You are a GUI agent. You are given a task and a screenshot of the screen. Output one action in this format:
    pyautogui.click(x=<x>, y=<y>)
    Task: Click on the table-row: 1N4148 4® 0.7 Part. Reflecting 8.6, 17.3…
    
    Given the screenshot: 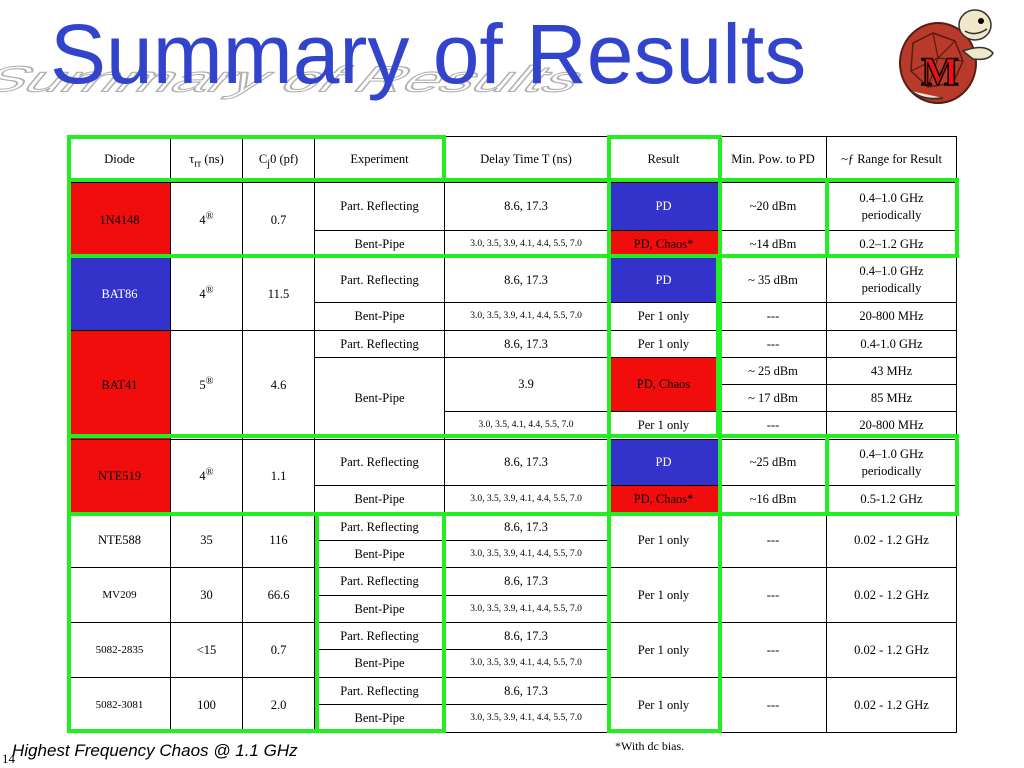 What is the action you would take?
    pyautogui.click(x=512, y=220)
    